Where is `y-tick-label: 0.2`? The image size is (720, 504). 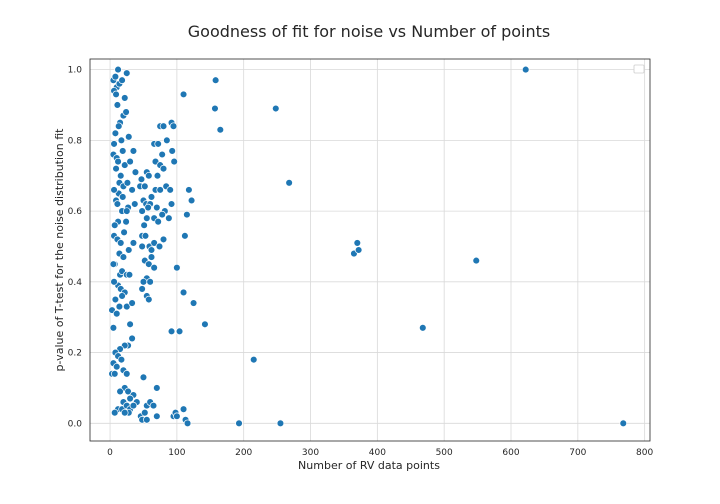
y-tick-label: 0.2 is located at coordinates (75, 354).